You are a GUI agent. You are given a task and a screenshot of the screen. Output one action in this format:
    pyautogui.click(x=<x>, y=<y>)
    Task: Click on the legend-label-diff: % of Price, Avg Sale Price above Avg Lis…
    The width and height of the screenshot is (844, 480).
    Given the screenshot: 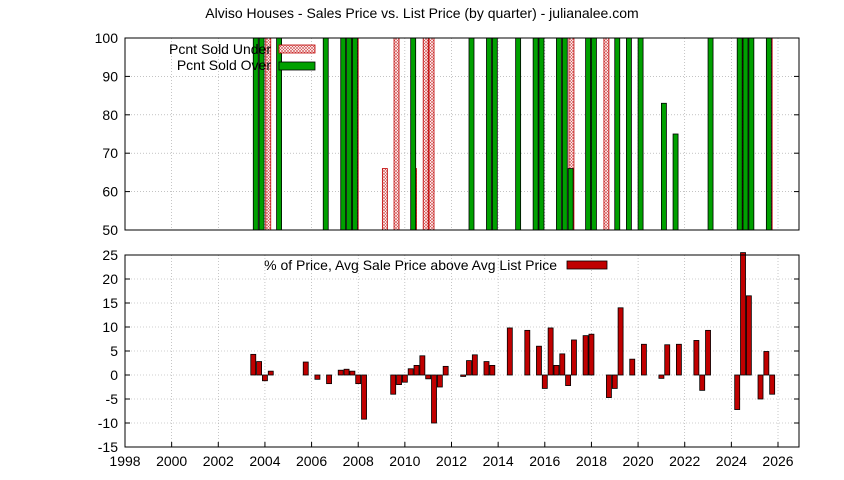 What is the action you would take?
    pyautogui.click(x=410, y=265)
    